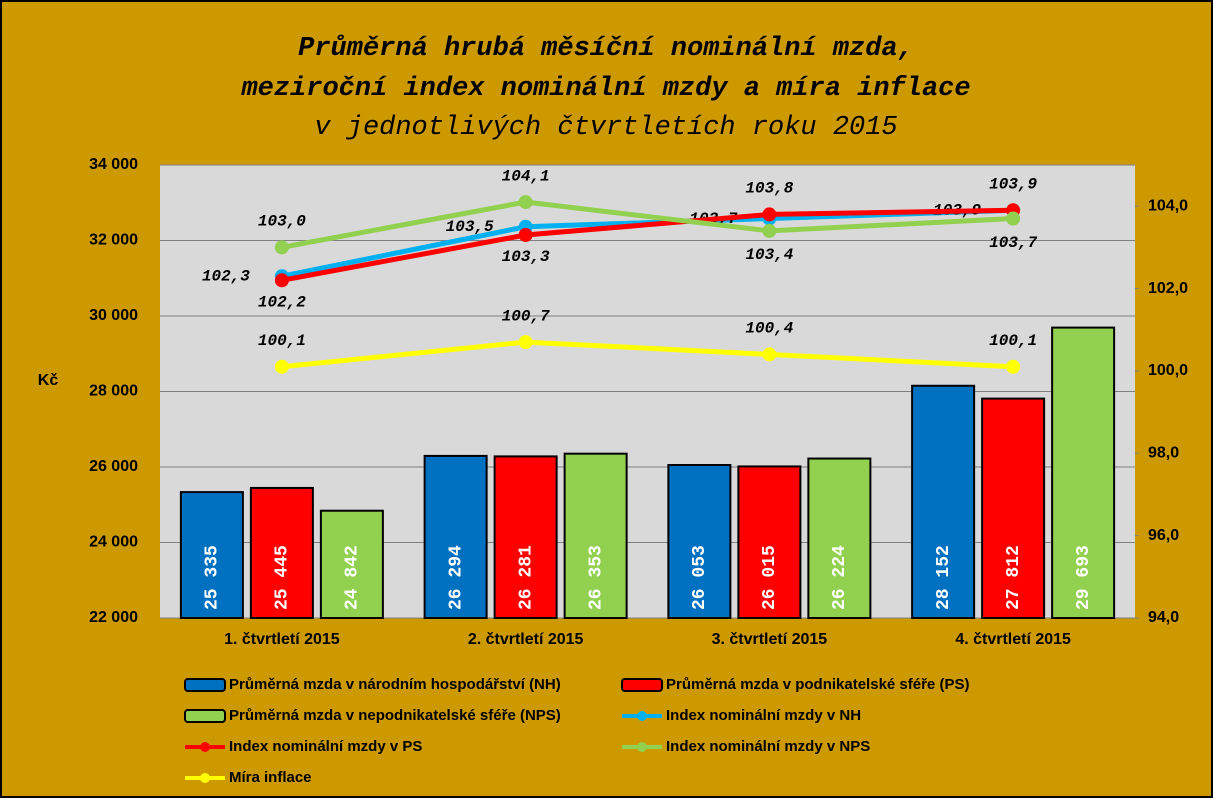  What do you see at coordinates (353, 577) in the screenshot?
I see `bar-value-label: 24 842` at bounding box center [353, 577].